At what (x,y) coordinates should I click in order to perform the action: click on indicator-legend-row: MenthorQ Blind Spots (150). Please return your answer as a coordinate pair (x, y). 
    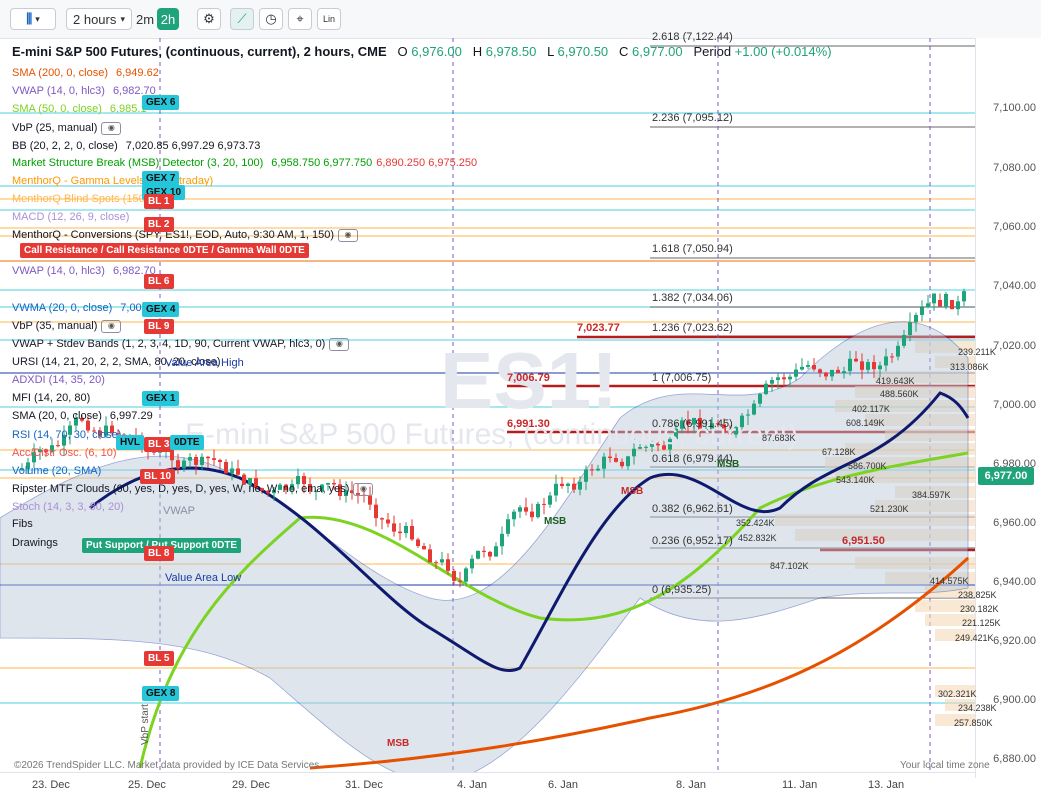
    Looking at the image, I should click on (80, 199).